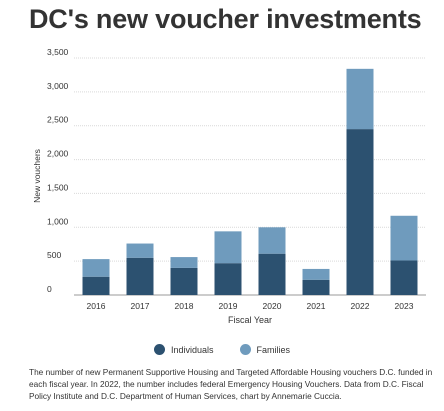 The width and height of the screenshot is (444, 411). I want to click on x-tick-label: 2020, so click(272, 306).